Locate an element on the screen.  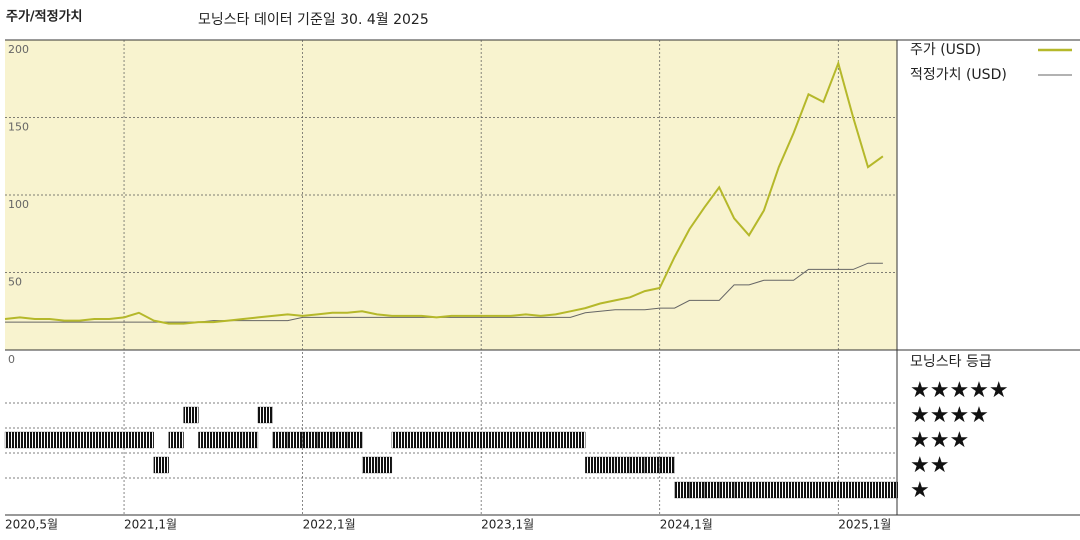
x-tick-label: 2020,5월 is located at coordinates (31, 525).